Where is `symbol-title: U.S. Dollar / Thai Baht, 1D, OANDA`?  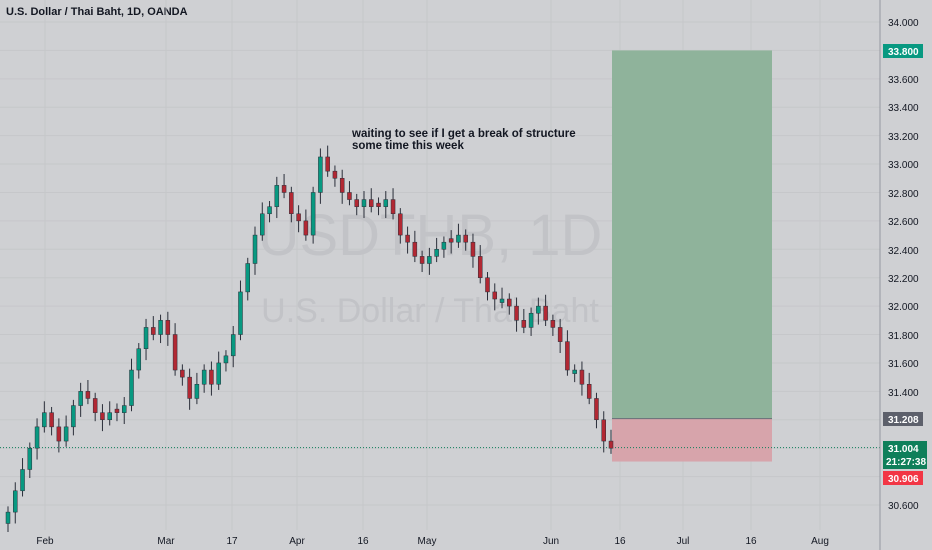
symbol-title: U.S. Dollar / Thai Baht, 1D, OANDA is located at coordinates (97, 12).